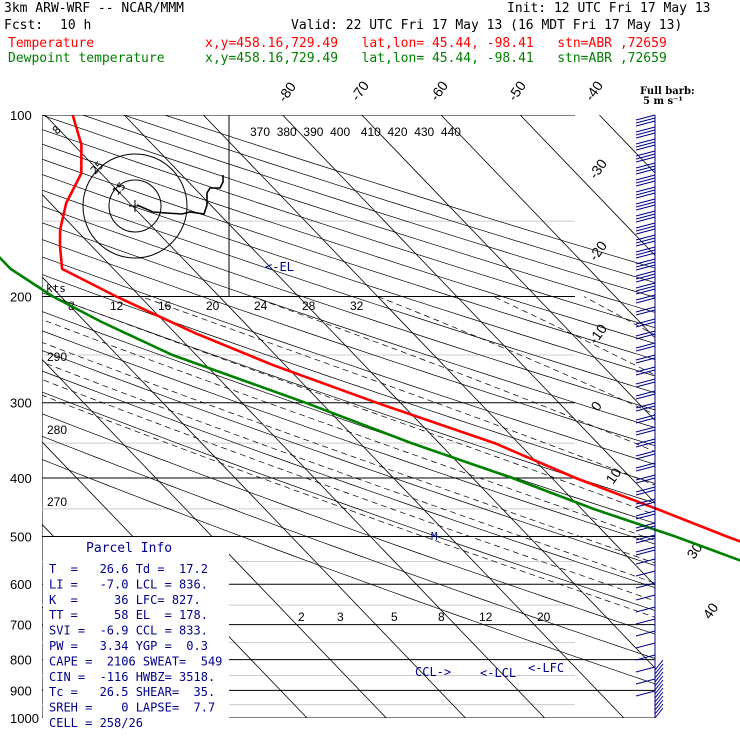 This screenshot has width=740, height=740. I want to click on wind-note-units: 5 m s⁻¹, so click(663, 101).